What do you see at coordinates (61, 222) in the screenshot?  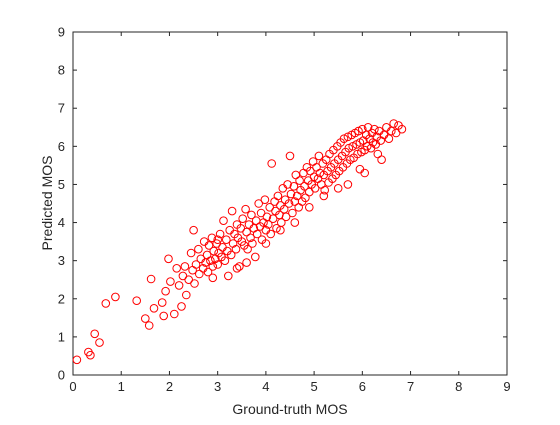 I see `y-tick-label: 4` at bounding box center [61, 222].